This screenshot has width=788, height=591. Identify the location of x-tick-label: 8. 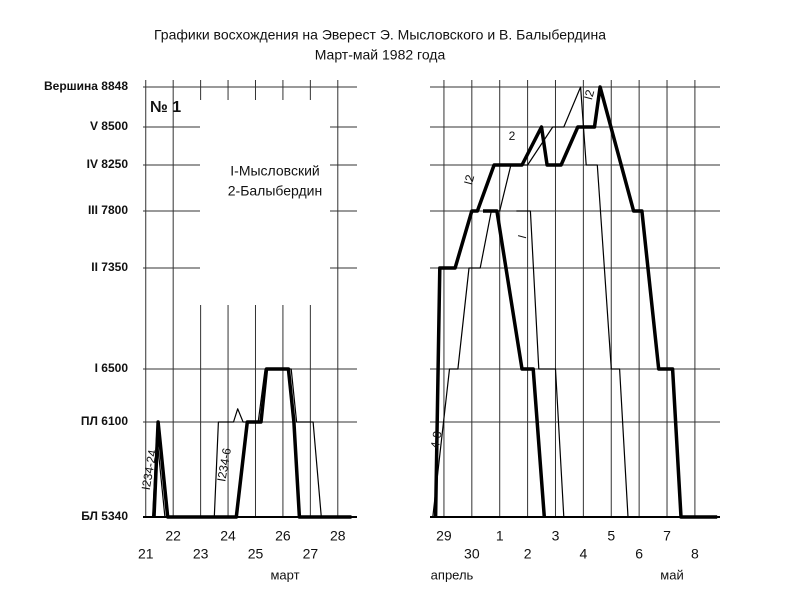
(695, 554).